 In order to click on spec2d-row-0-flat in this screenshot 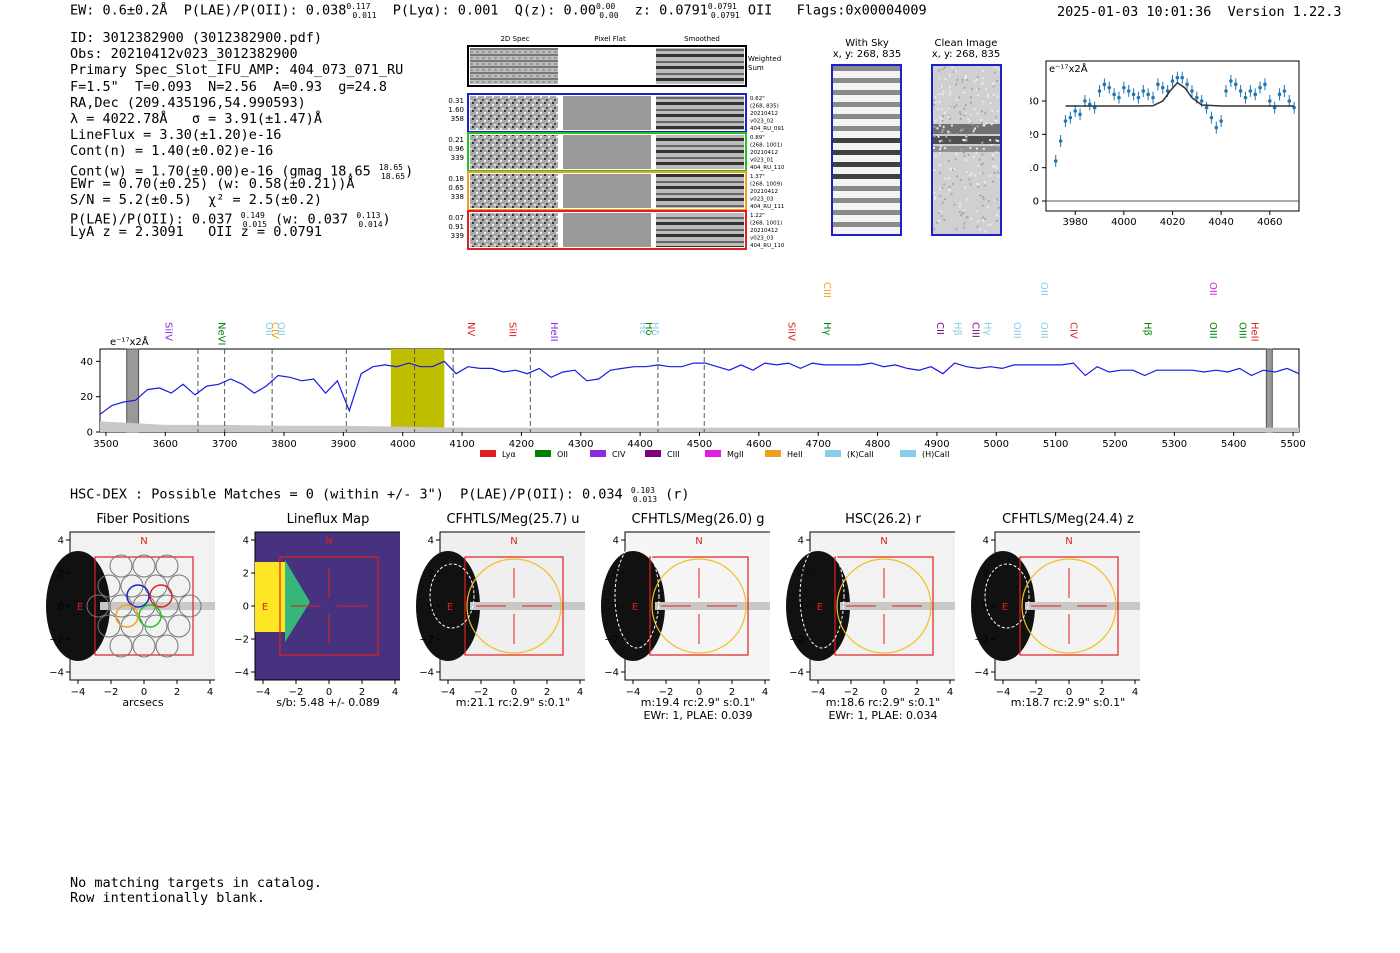, I will do `click(607, 113)`.